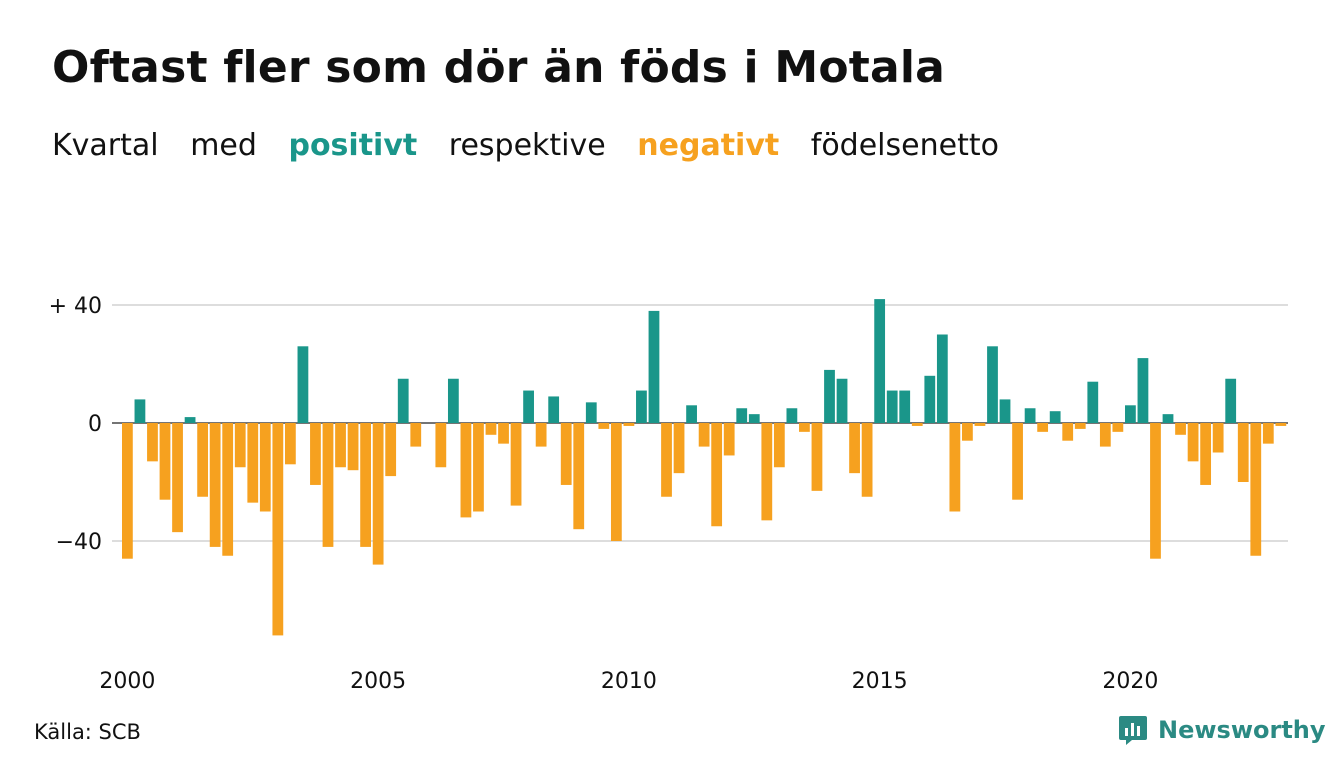  What do you see at coordinates (708, 145) in the screenshot?
I see `subtitle-negative-label: negativt` at bounding box center [708, 145].